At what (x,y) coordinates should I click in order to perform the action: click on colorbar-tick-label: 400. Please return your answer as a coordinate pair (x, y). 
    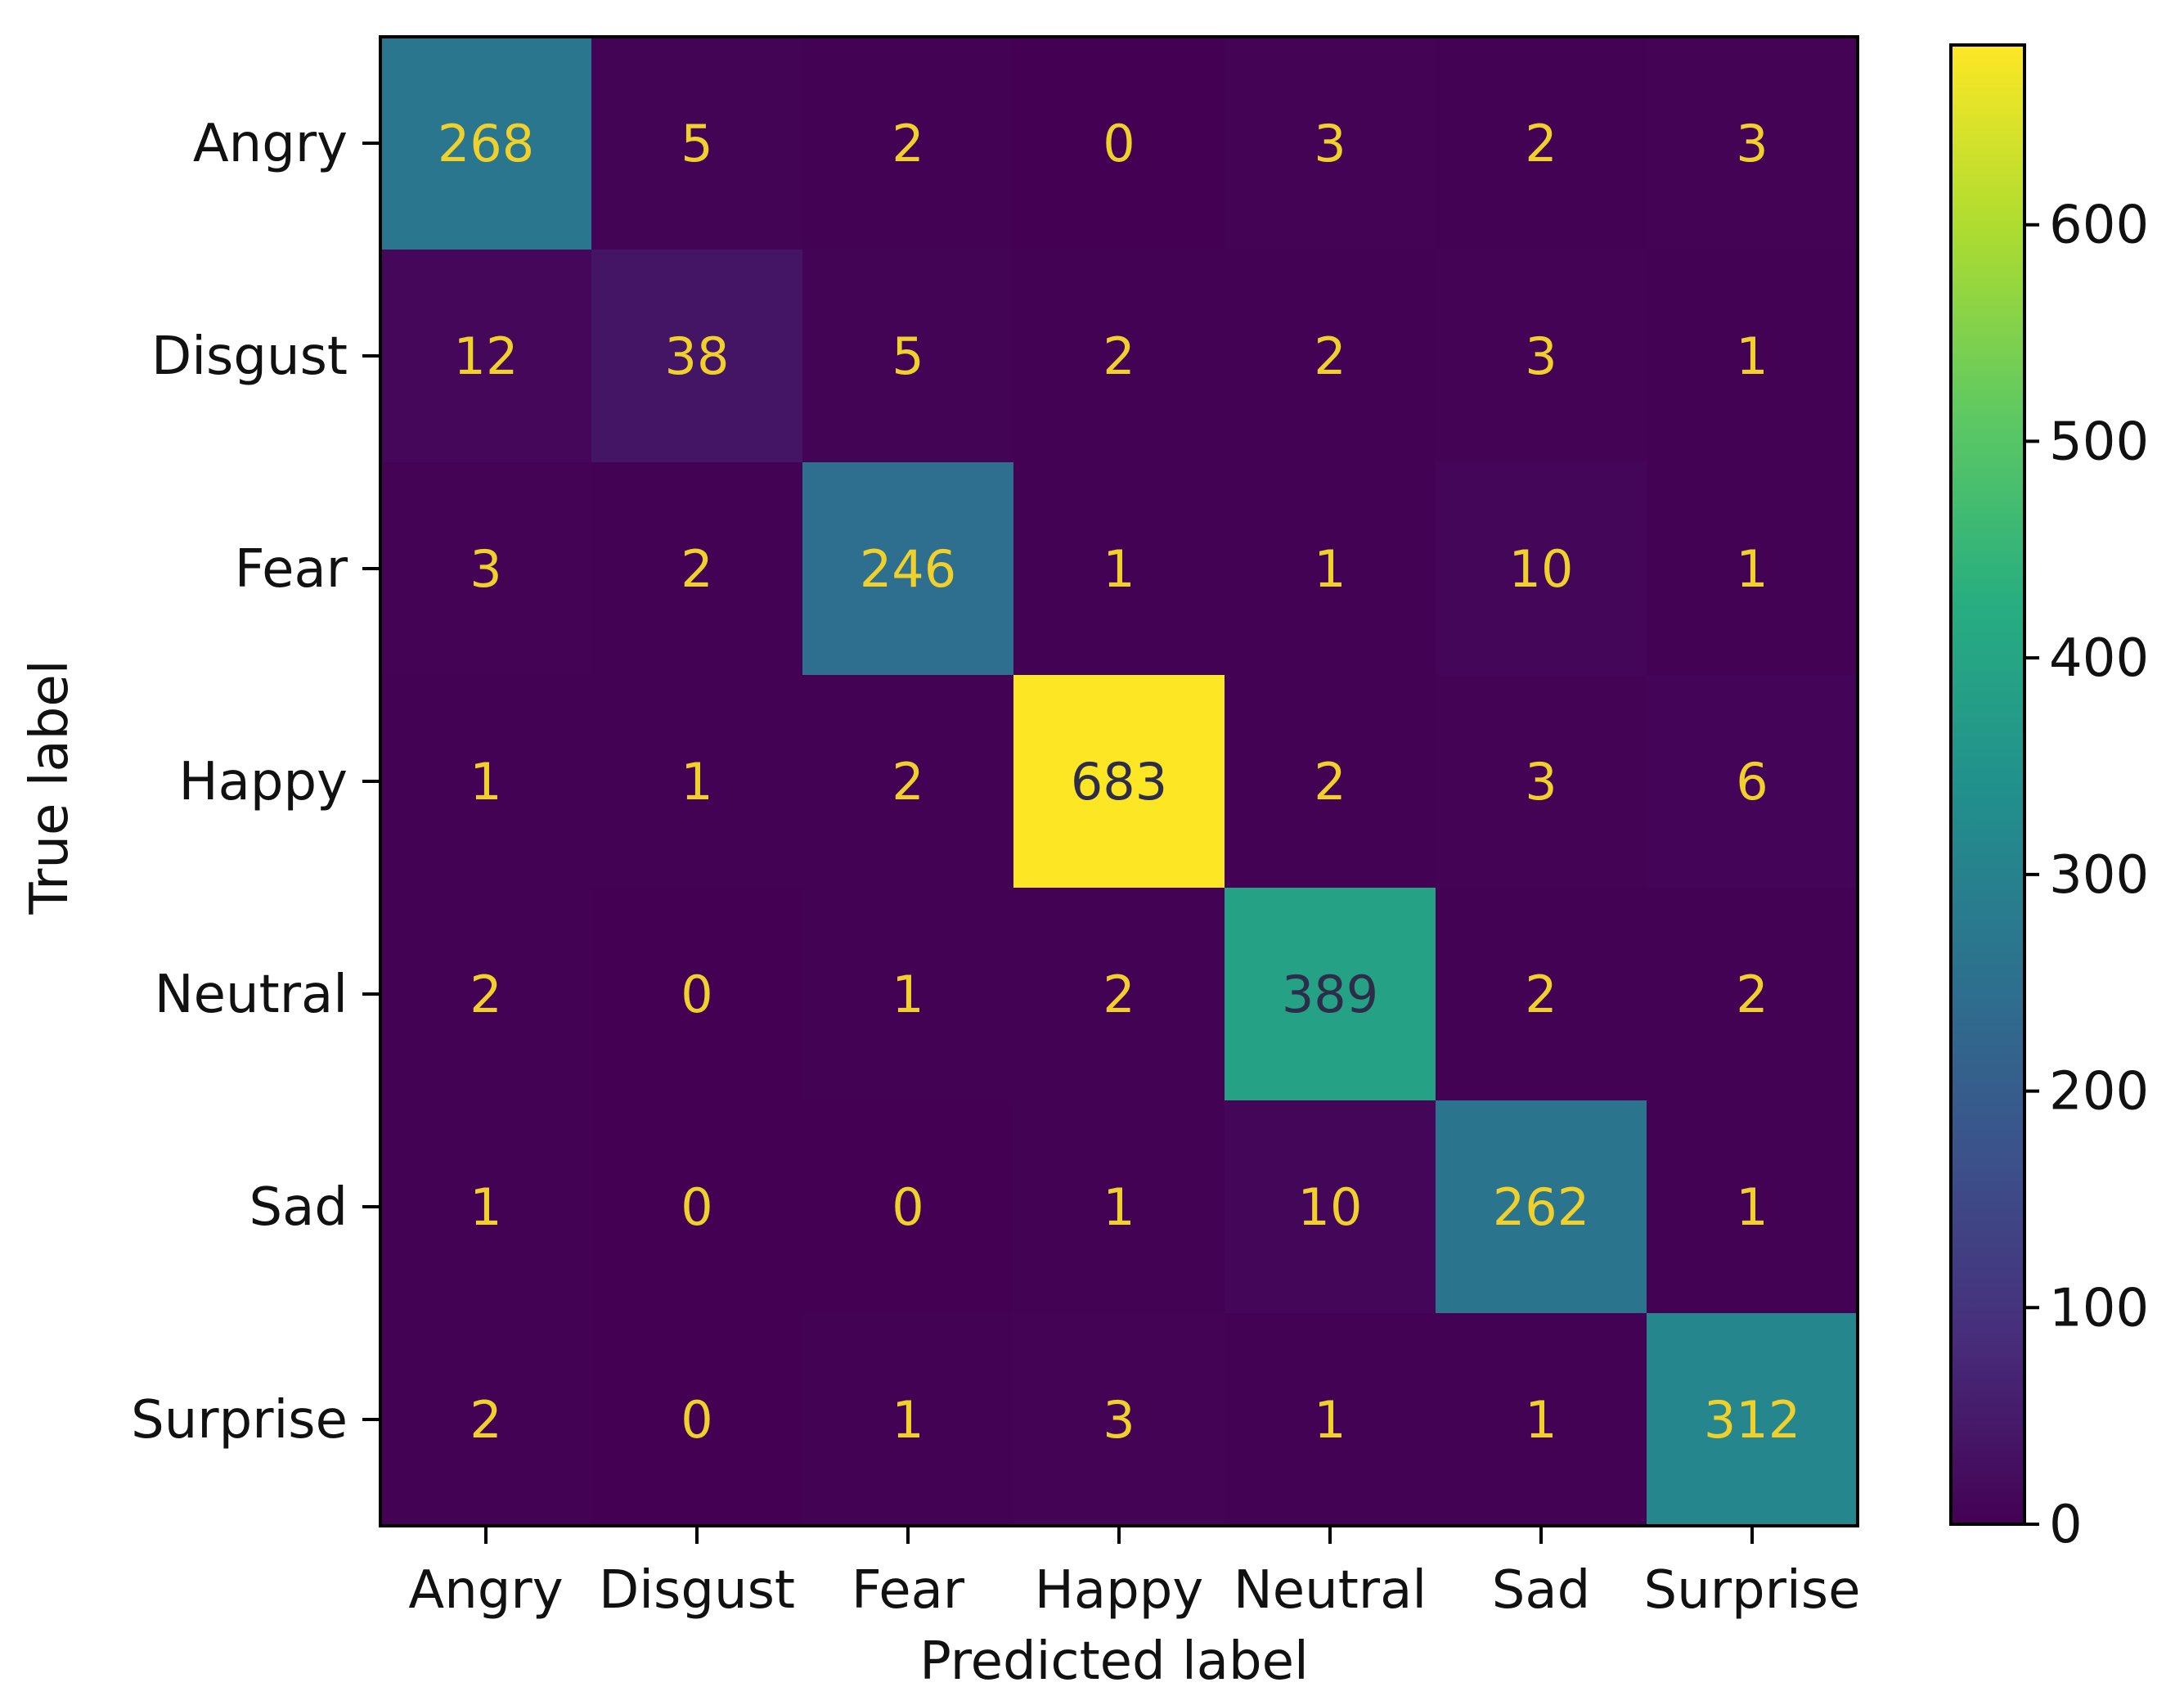
    Looking at the image, I should click on (2099, 658).